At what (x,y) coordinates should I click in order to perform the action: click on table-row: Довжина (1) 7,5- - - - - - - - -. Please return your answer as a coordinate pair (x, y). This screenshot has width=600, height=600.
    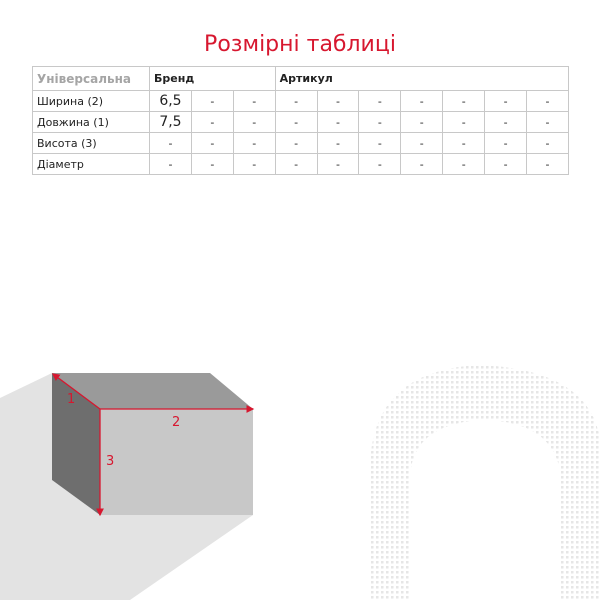
    Looking at the image, I should click on (300, 122).